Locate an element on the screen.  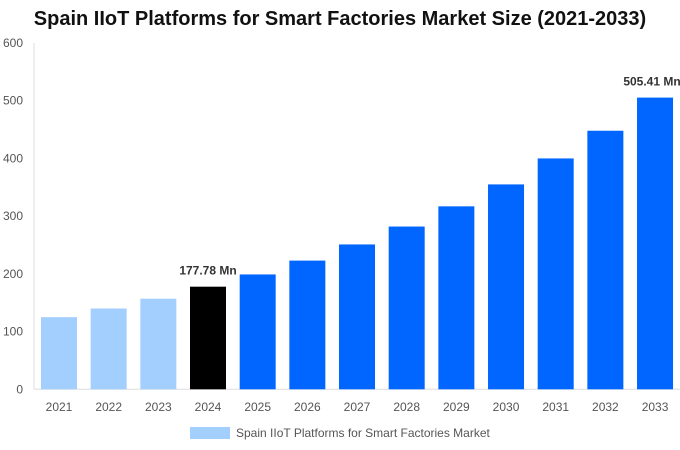
x-tick-label: 2030 is located at coordinates (506, 407).